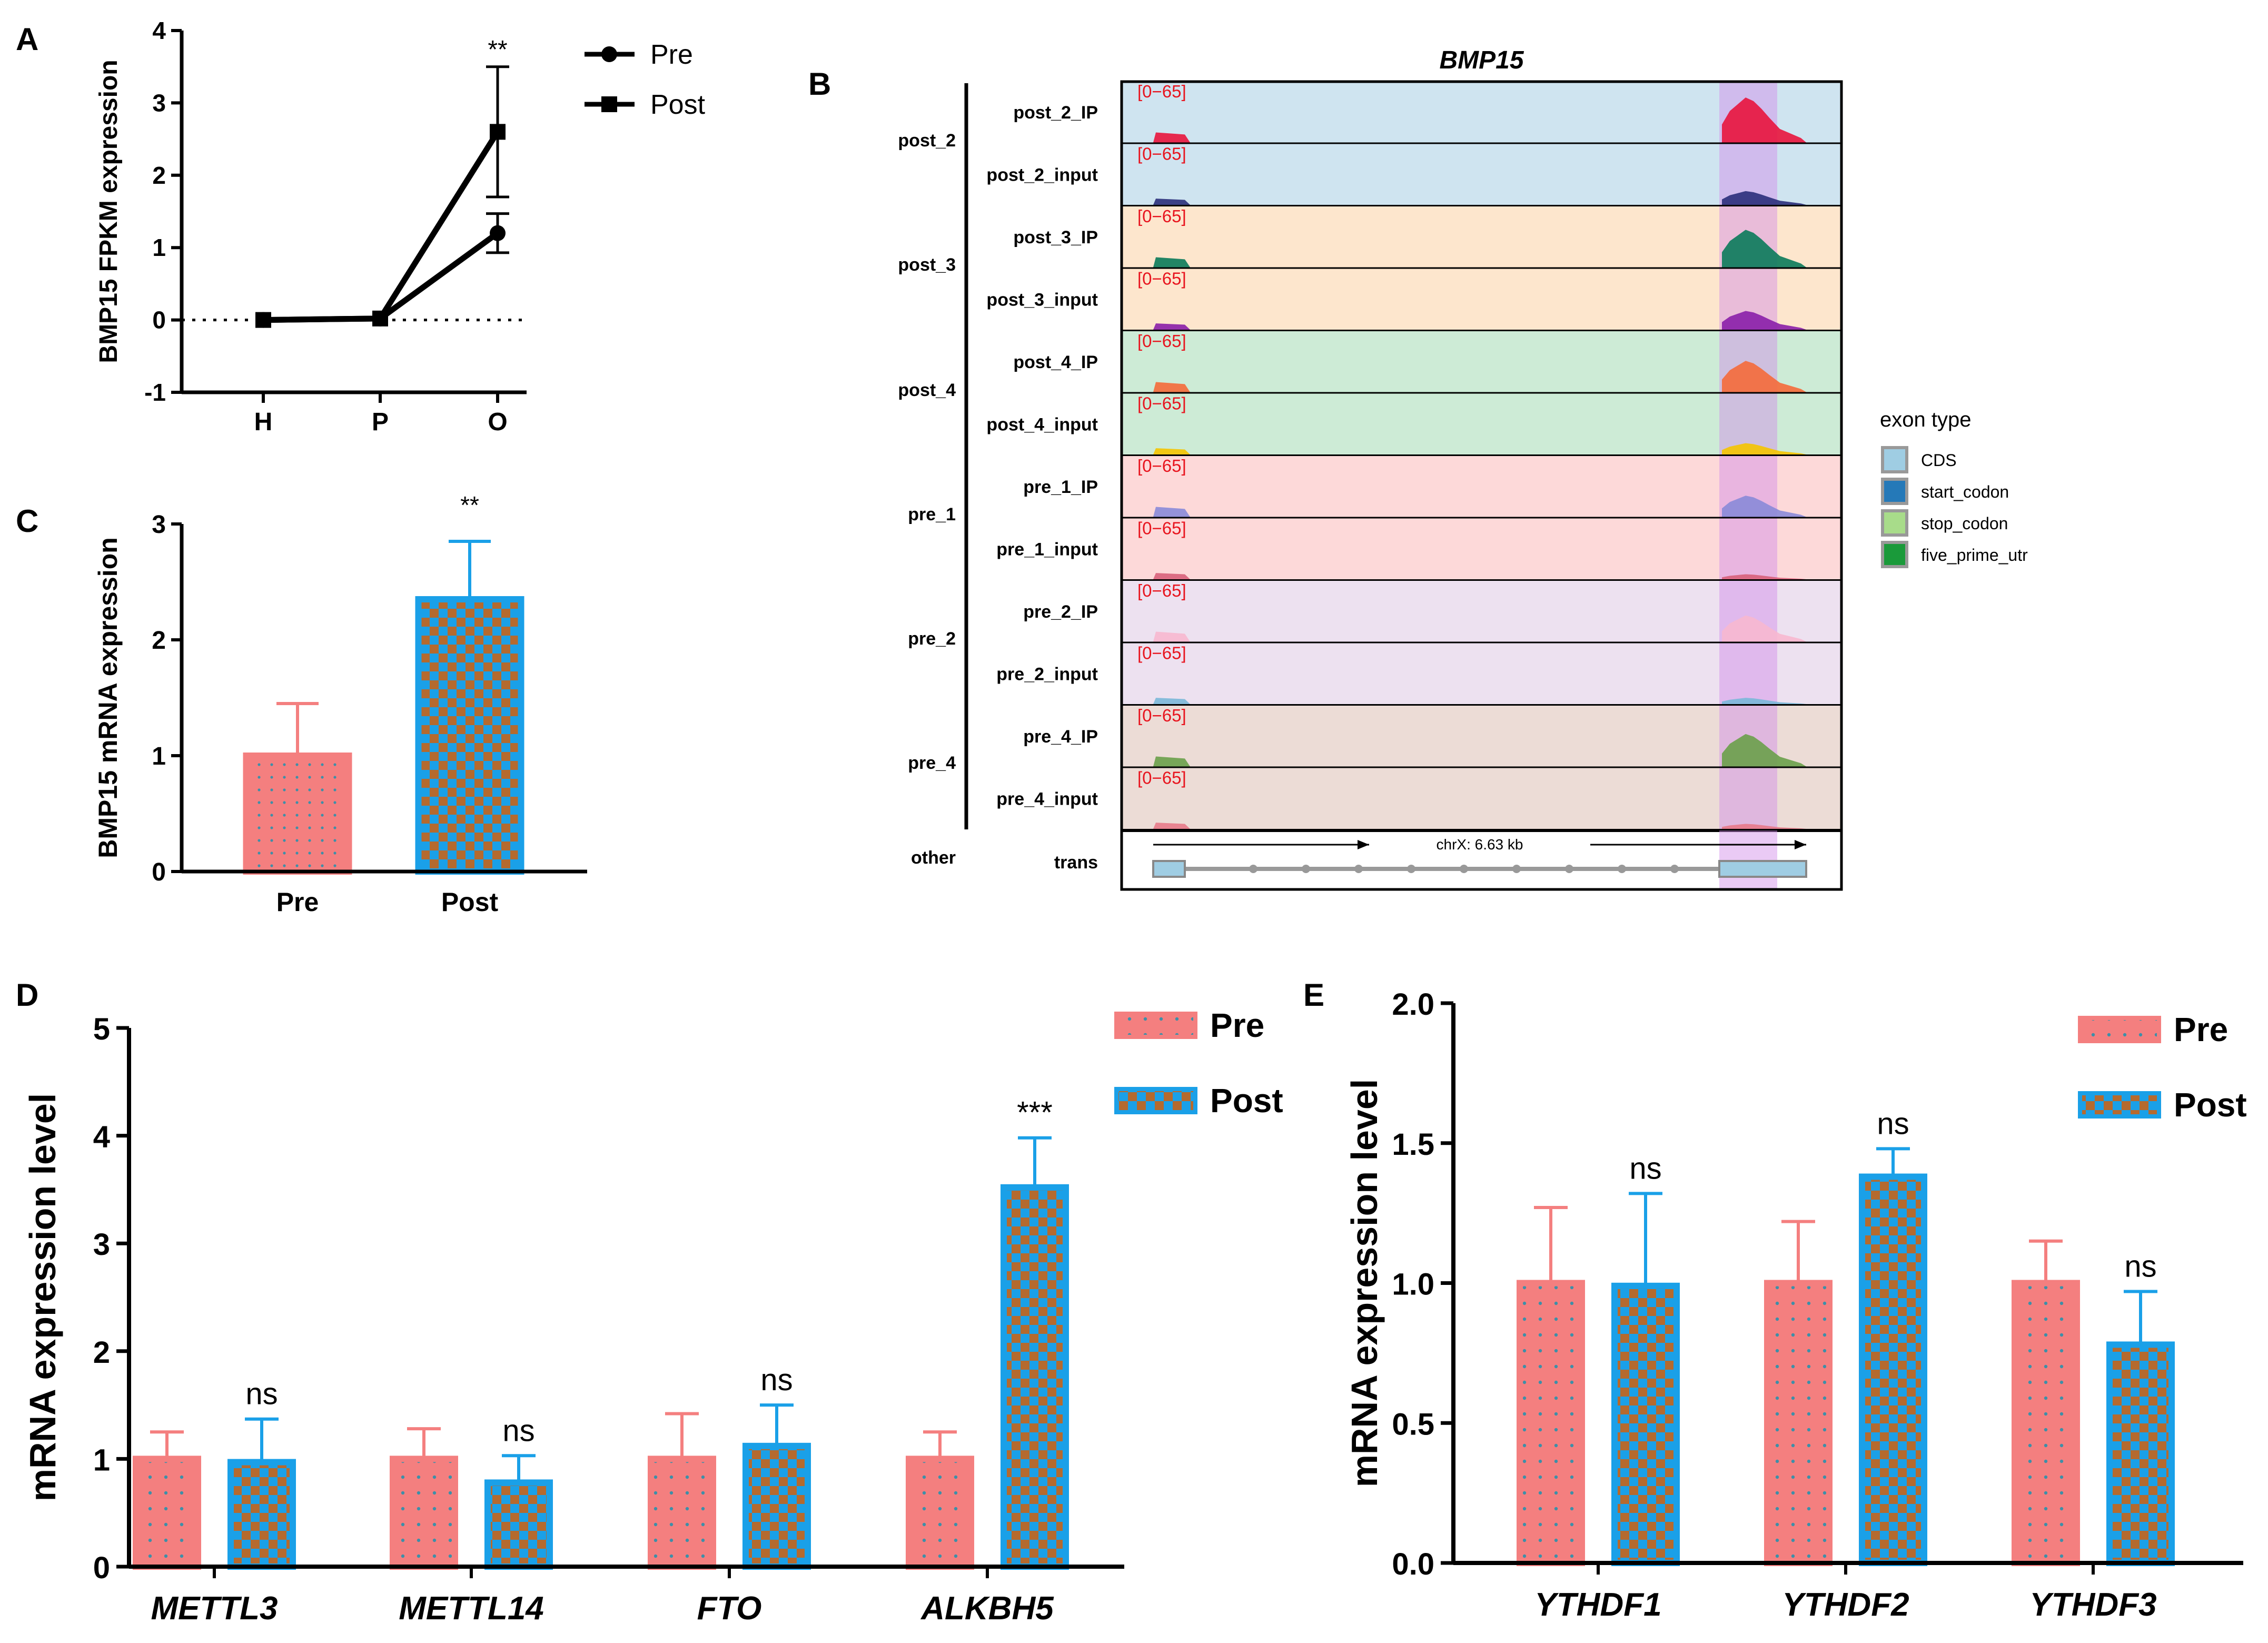 The width and height of the screenshot is (2268, 1643). I want to click on bar-post, so click(469, 735).